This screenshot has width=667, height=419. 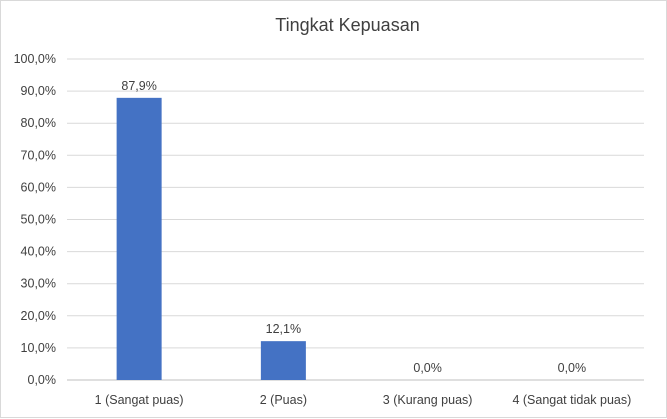 What do you see at coordinates (283, 329) in the screenshot?
I see `data-label: 12,1%` at bounding box center [283, 329].